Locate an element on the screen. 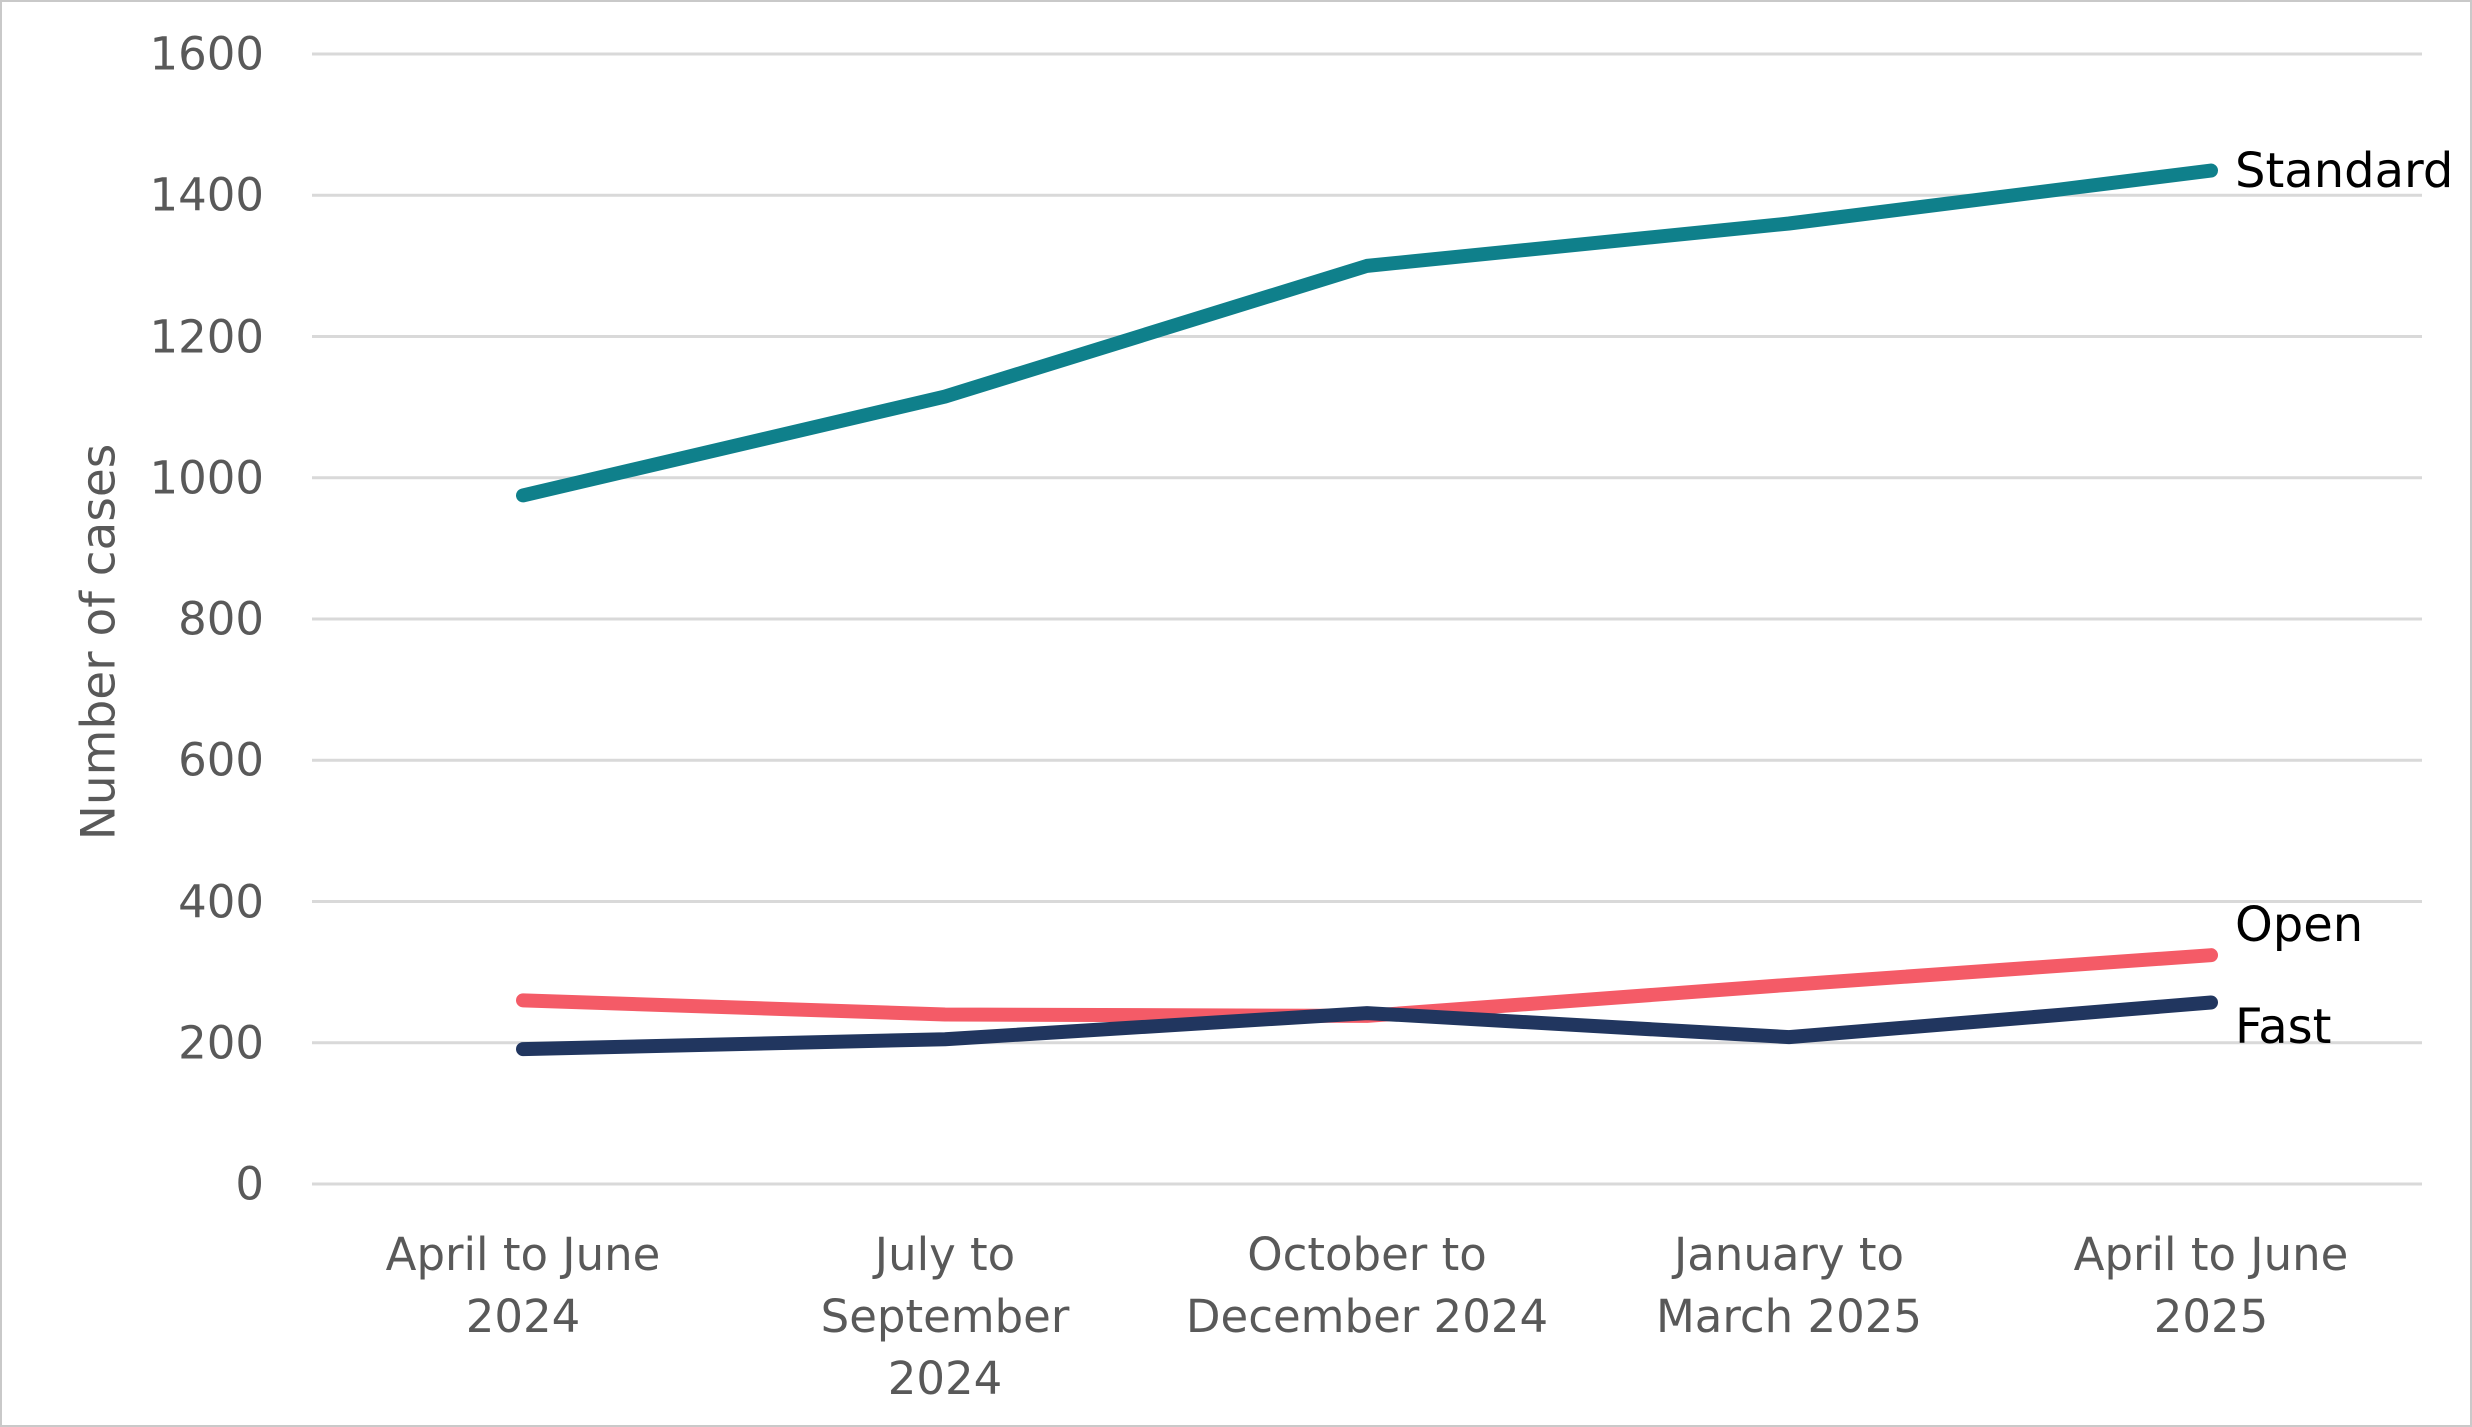 This screenshot has width=2472, height=1427. y-tick-label: 1200 is located at coordinates (206, 336).